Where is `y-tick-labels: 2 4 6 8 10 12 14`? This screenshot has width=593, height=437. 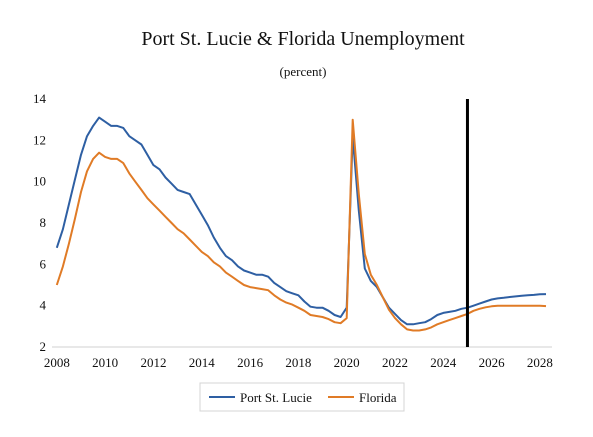 y-tick-labels: 2 4 6 8 10 12 14 is located at coordinates (40, 222).